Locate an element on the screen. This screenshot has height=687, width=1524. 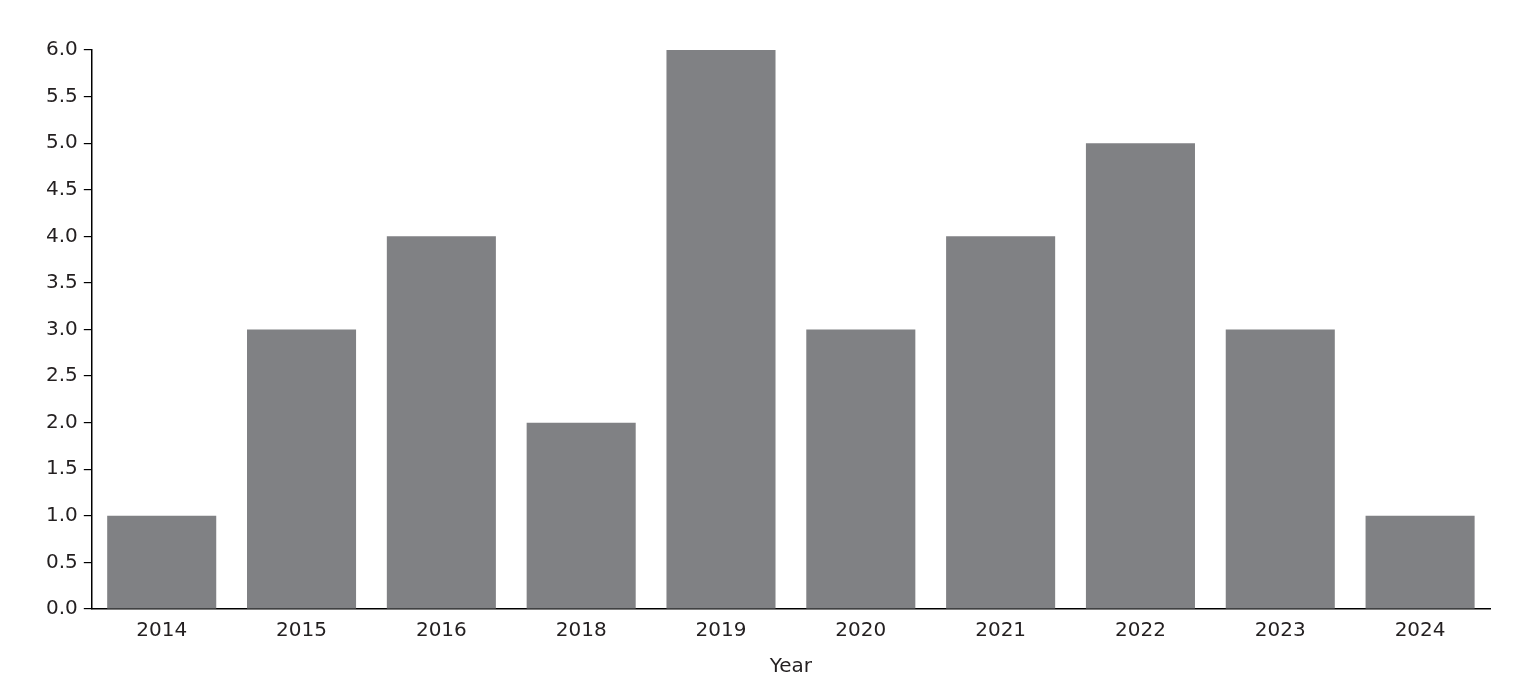
y-tick-label: 2.5 is located at coordinates (61, 374).